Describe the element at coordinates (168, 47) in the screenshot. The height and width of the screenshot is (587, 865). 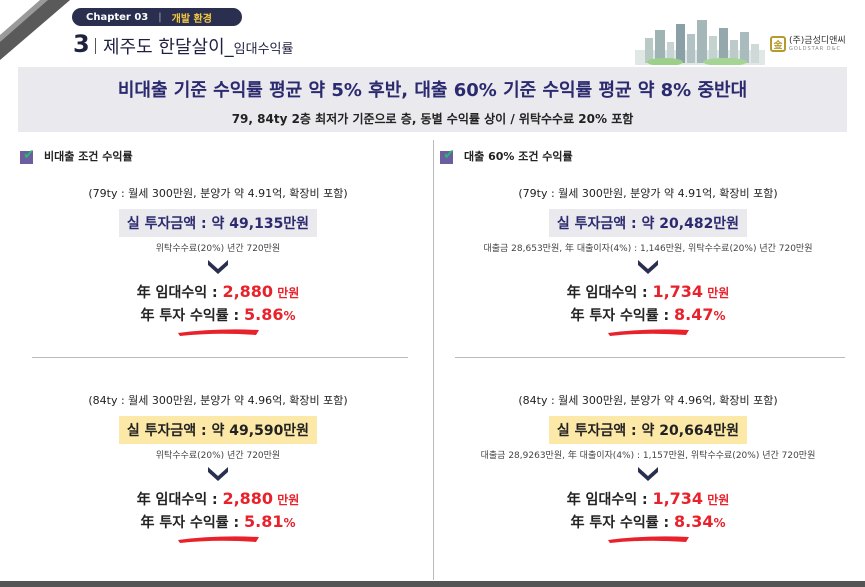
I see `page-title-main: 제주도 한달살이_` at that location.